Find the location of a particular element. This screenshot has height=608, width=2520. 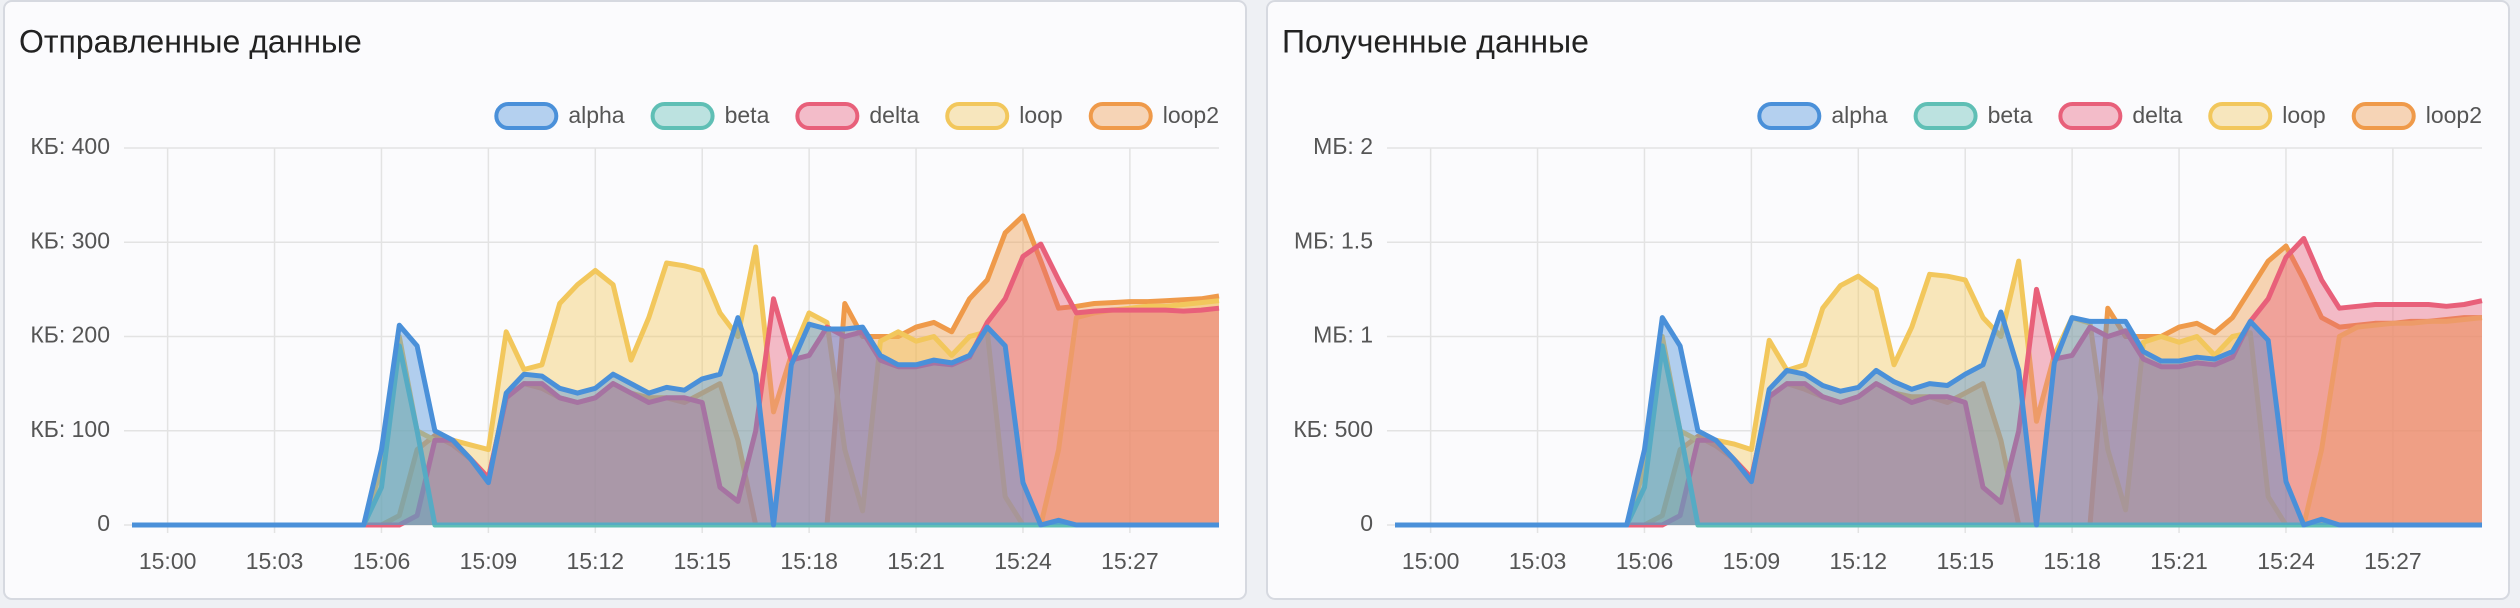

chart-title: Отправленные данные is located at coordinates (190, 41).